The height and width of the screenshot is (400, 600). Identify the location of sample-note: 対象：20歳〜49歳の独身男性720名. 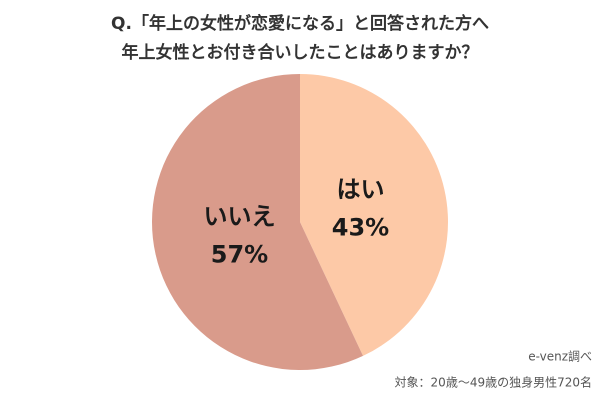
(493, 382).